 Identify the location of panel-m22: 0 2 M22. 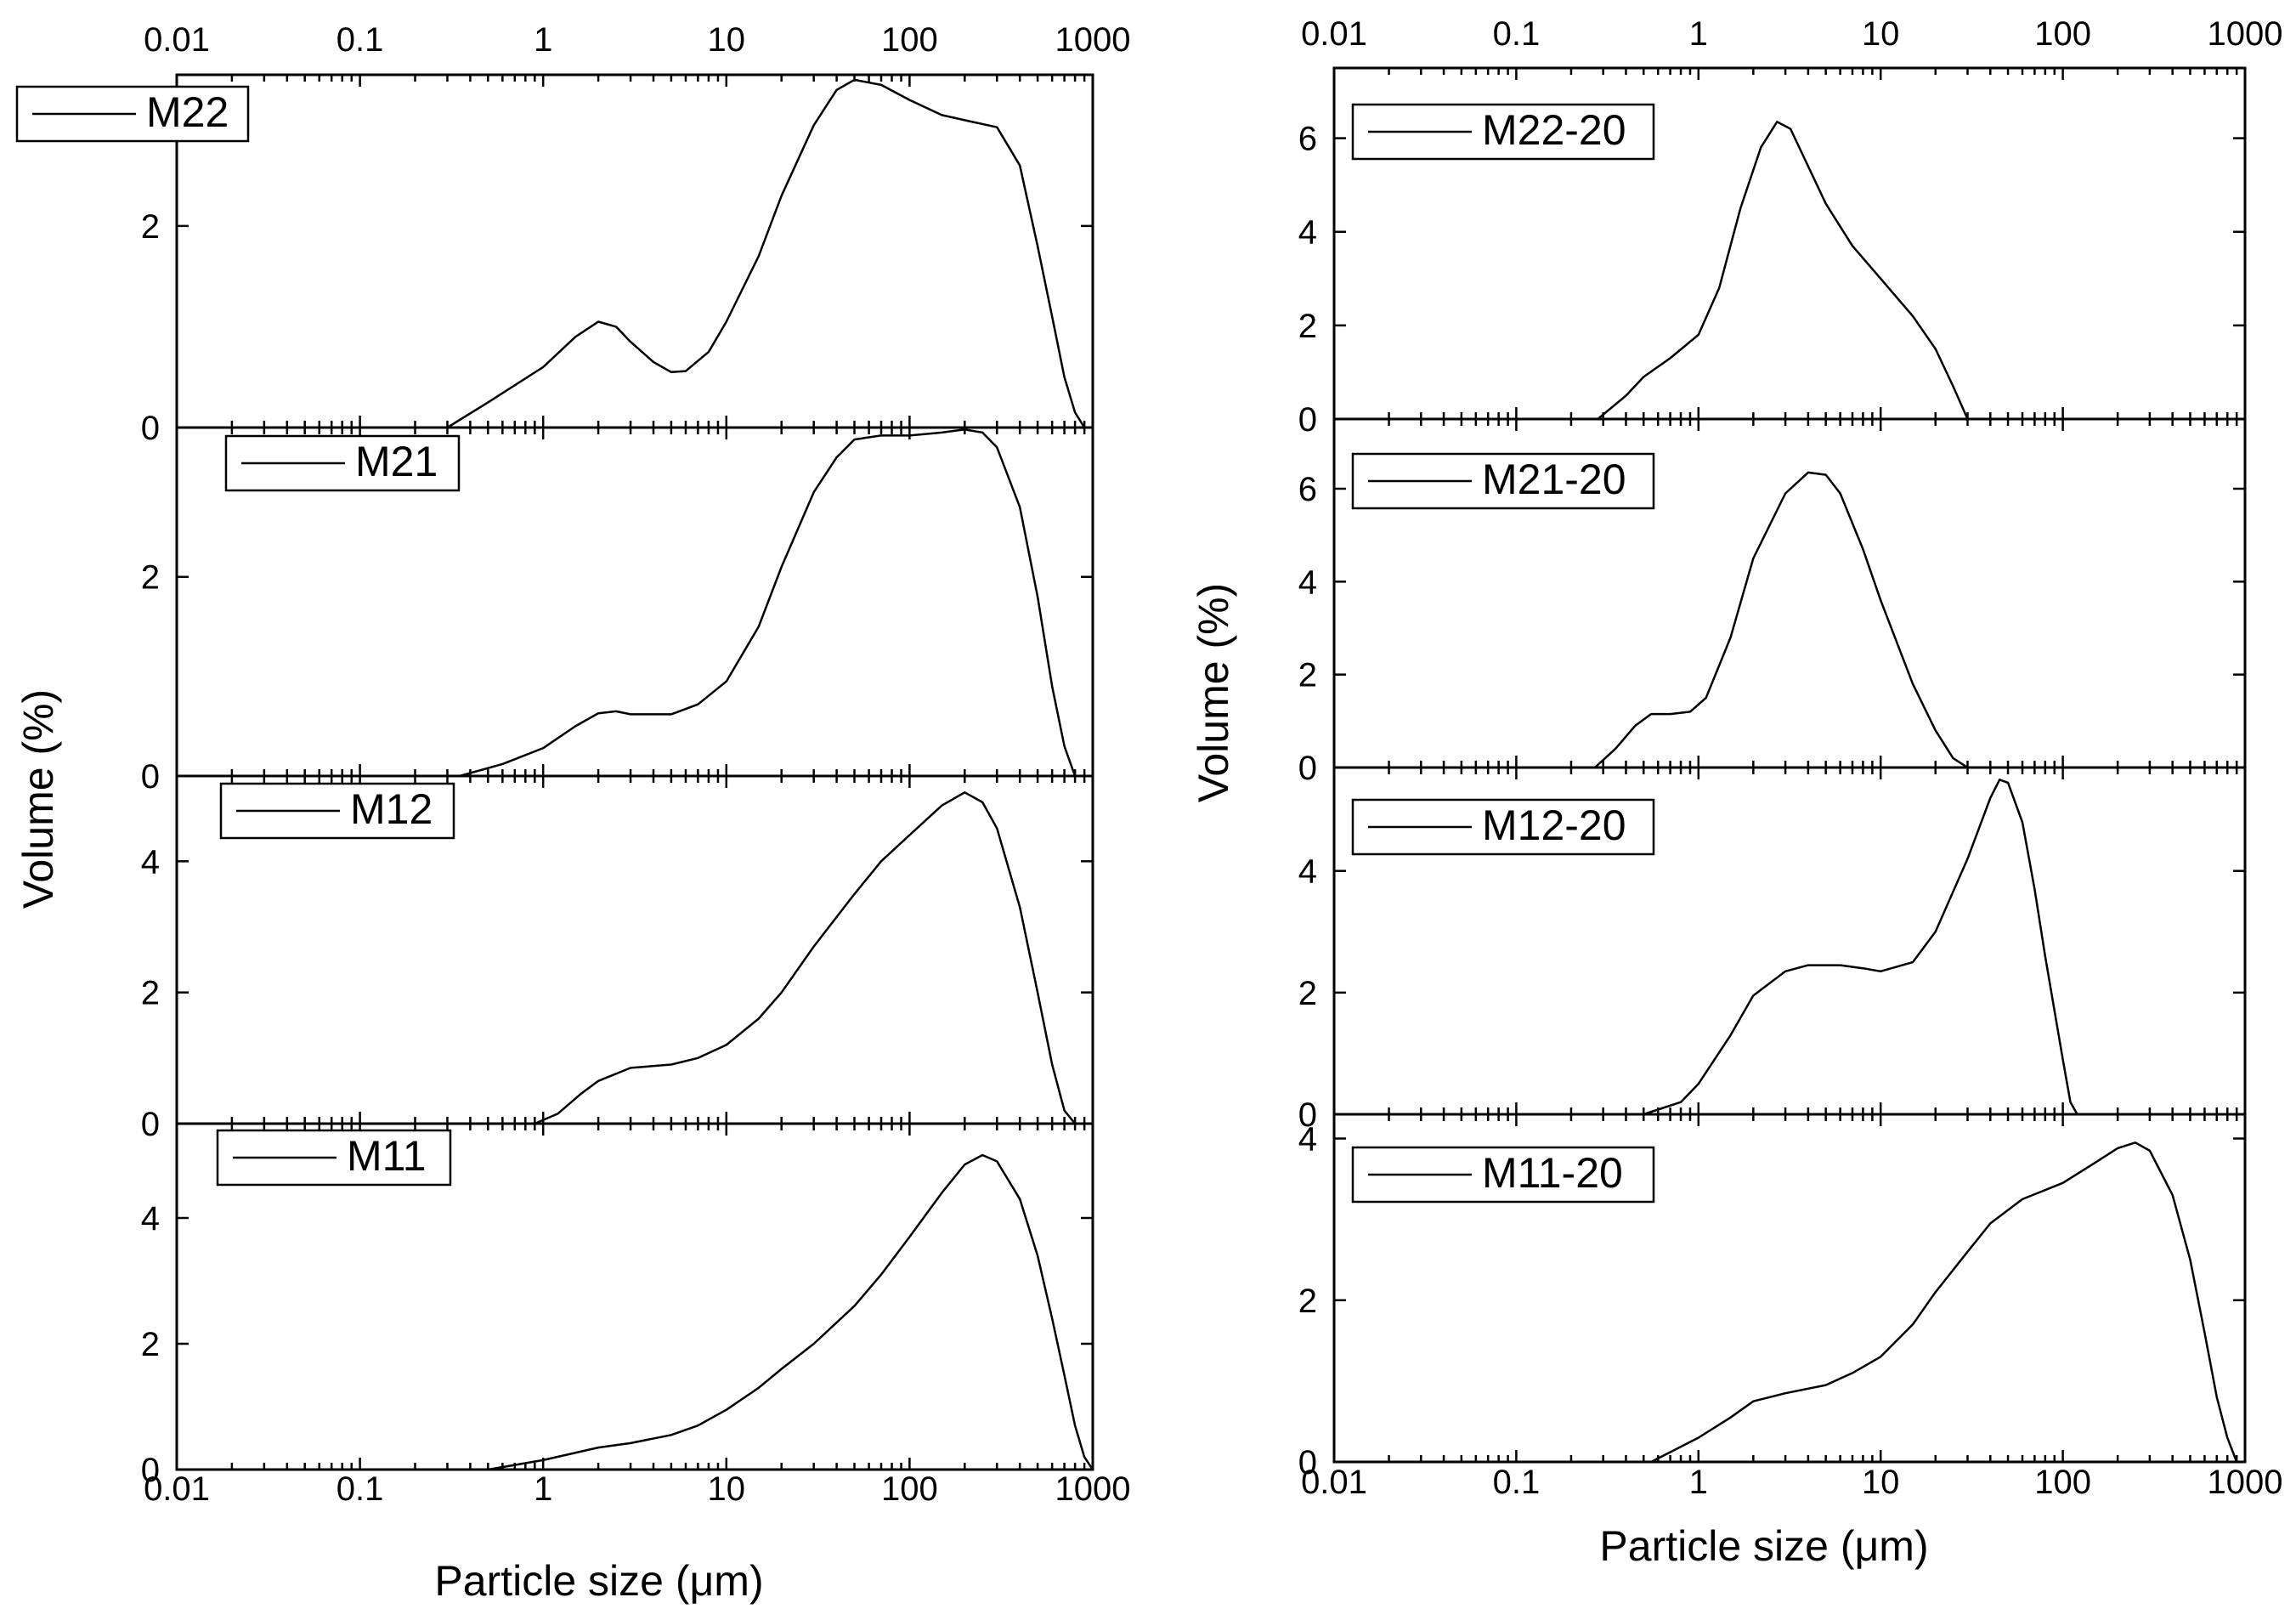
(554, 260).